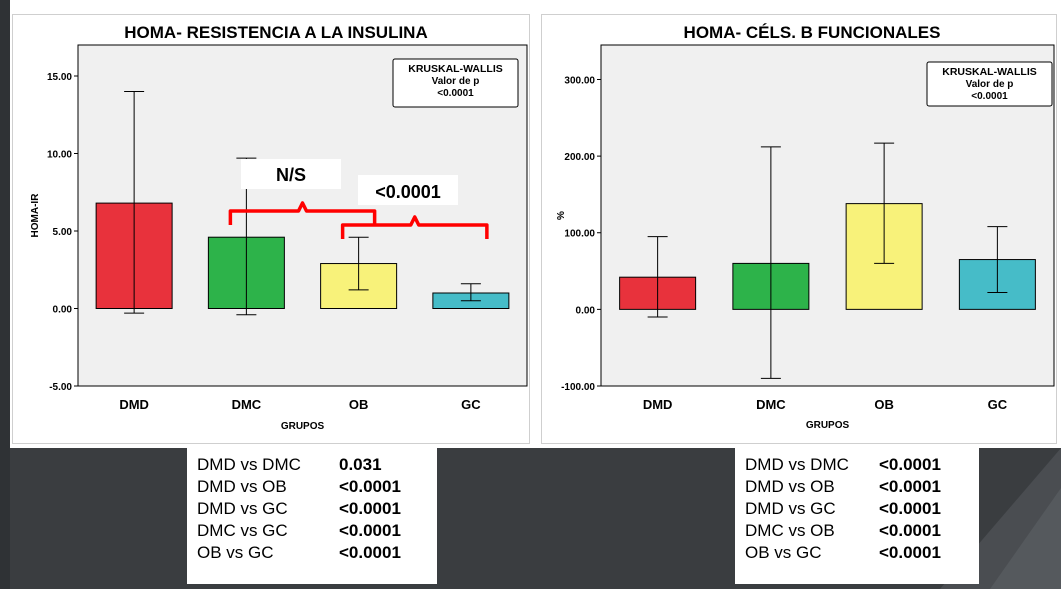 This screenshot has height=589, width=1061. What do you see at coordinates (275, 32) in the screenshot?
I see `chart-title: HOMA- RESISTENCIA A LA INSULINA` at bounding box center [275, 32].